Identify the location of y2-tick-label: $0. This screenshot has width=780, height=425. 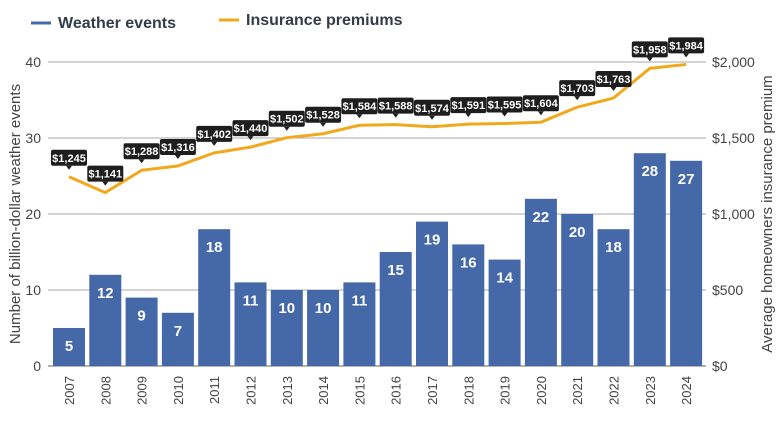
(720, 366).